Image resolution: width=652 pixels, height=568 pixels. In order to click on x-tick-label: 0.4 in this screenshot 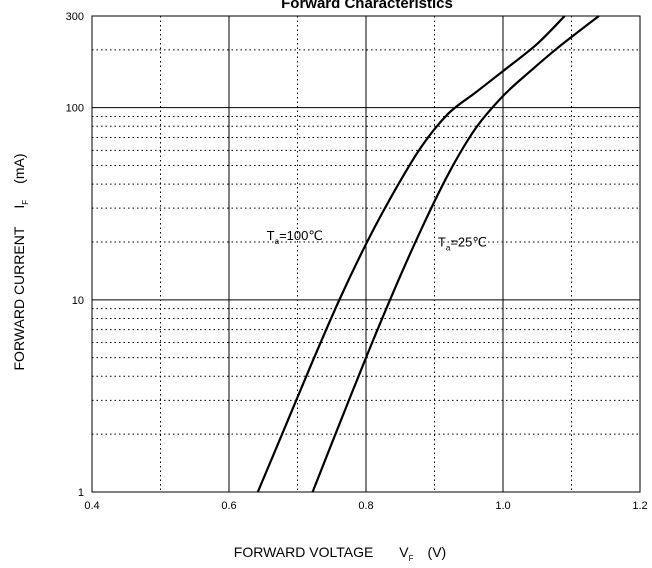, I will do `click(91, 506)`.